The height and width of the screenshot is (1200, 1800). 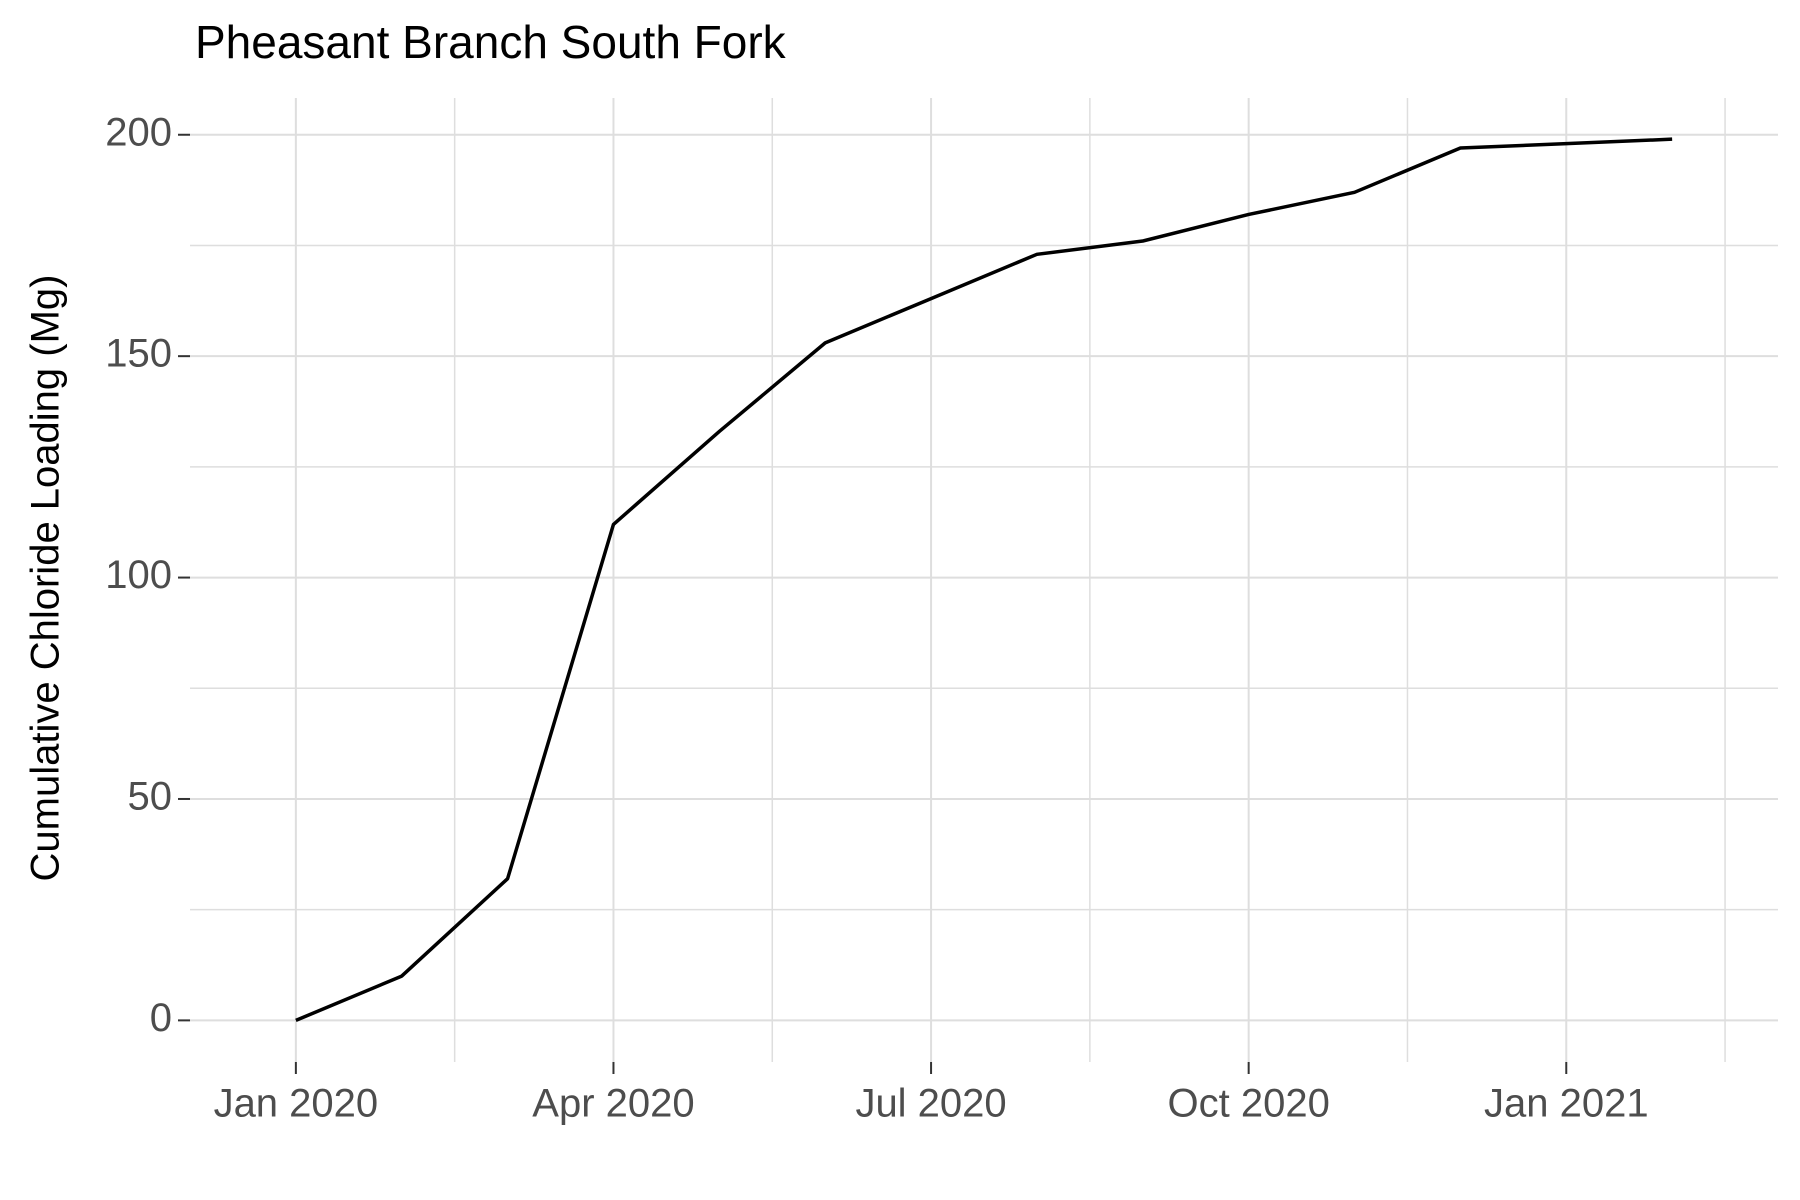 What do you see at coordinates (138, 575) in the screenshot?
I see `y-tick-label: 100` at bounding box center [138, 575].